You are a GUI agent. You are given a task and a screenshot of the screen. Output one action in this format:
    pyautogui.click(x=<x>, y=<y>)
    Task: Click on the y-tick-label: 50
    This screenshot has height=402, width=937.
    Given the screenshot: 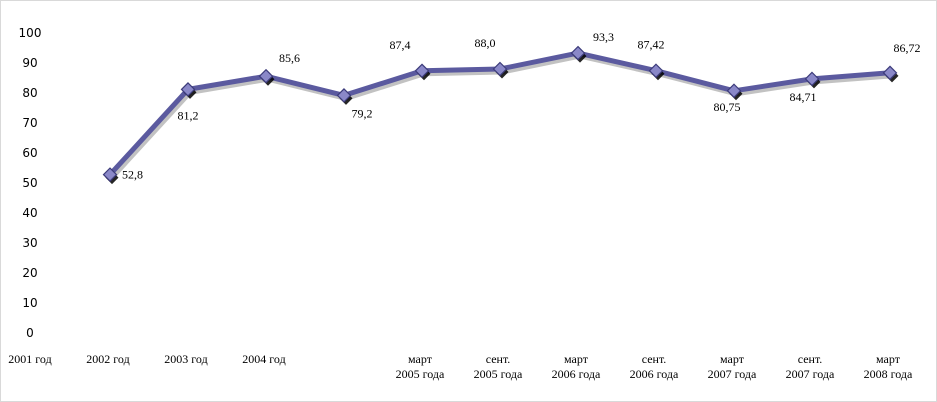 What is the action you would take?
    pyautogui.click(x=29, y=183)
    